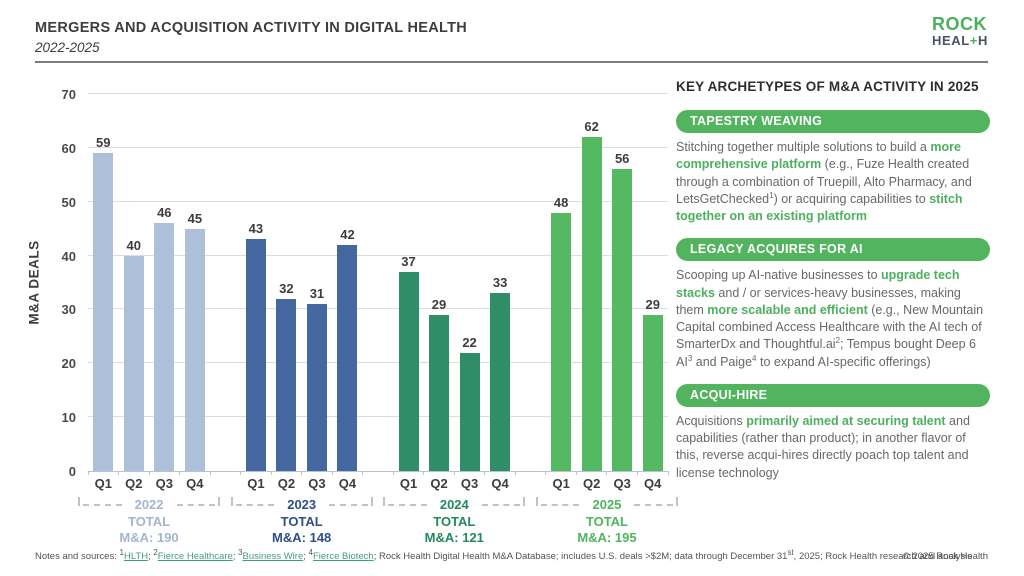 The height and width of the screenshot is (576, 1024). Describe the element at coordinates (195, 556) in the screenshot. I see `source-link: Fierce Healthcare` at that location.